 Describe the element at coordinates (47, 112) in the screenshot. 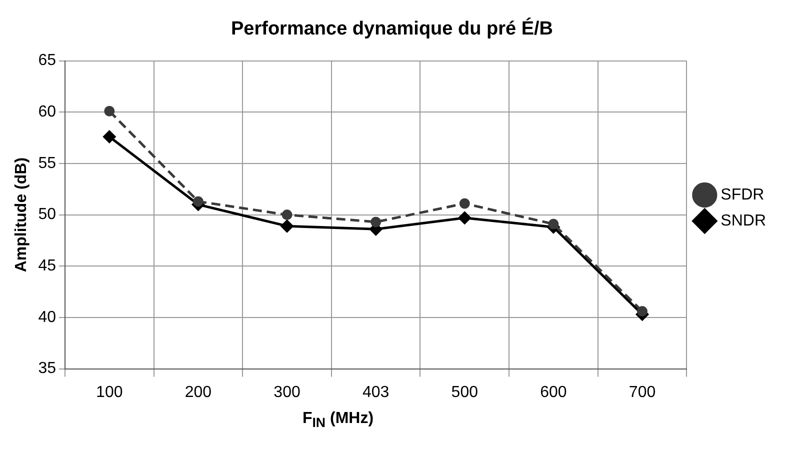

I see `y-tick-label: 60` at that location.